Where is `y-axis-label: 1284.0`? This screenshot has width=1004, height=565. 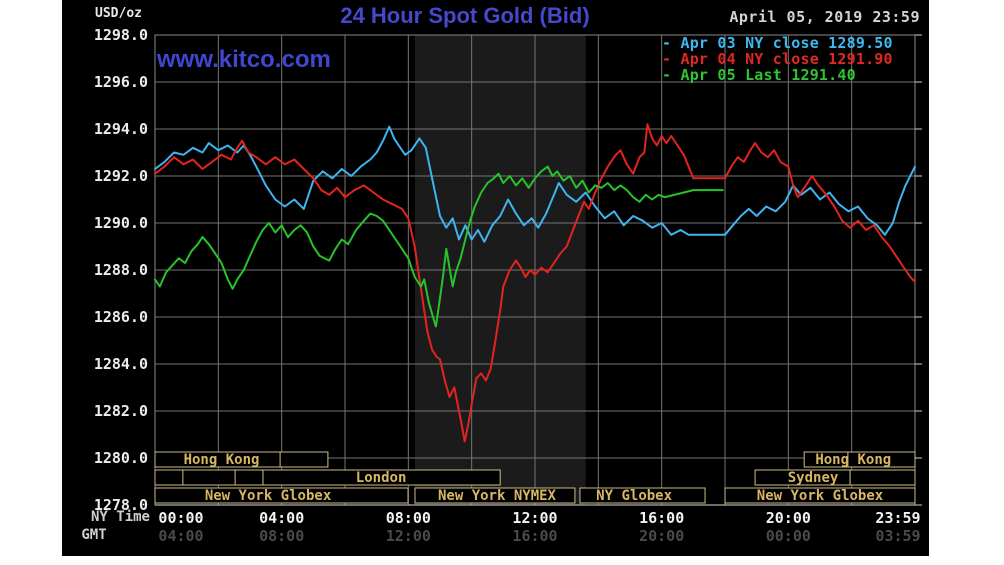 y-axis-label: 1284.0 is located at coordinates (120, 364).